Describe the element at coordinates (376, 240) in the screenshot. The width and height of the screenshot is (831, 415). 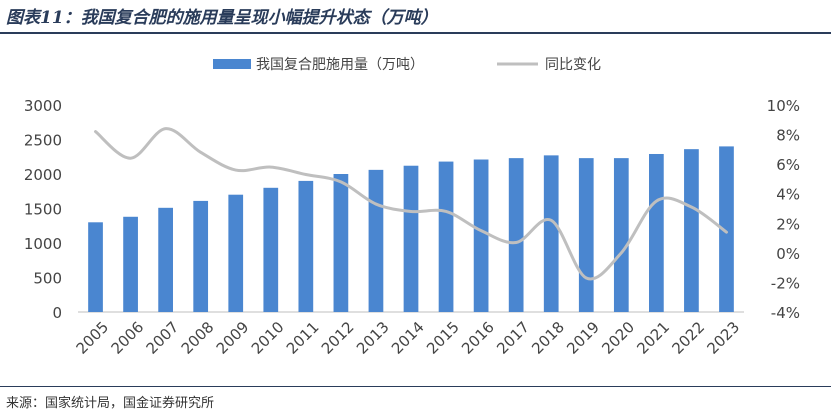
I see `bar-2013` at that location.